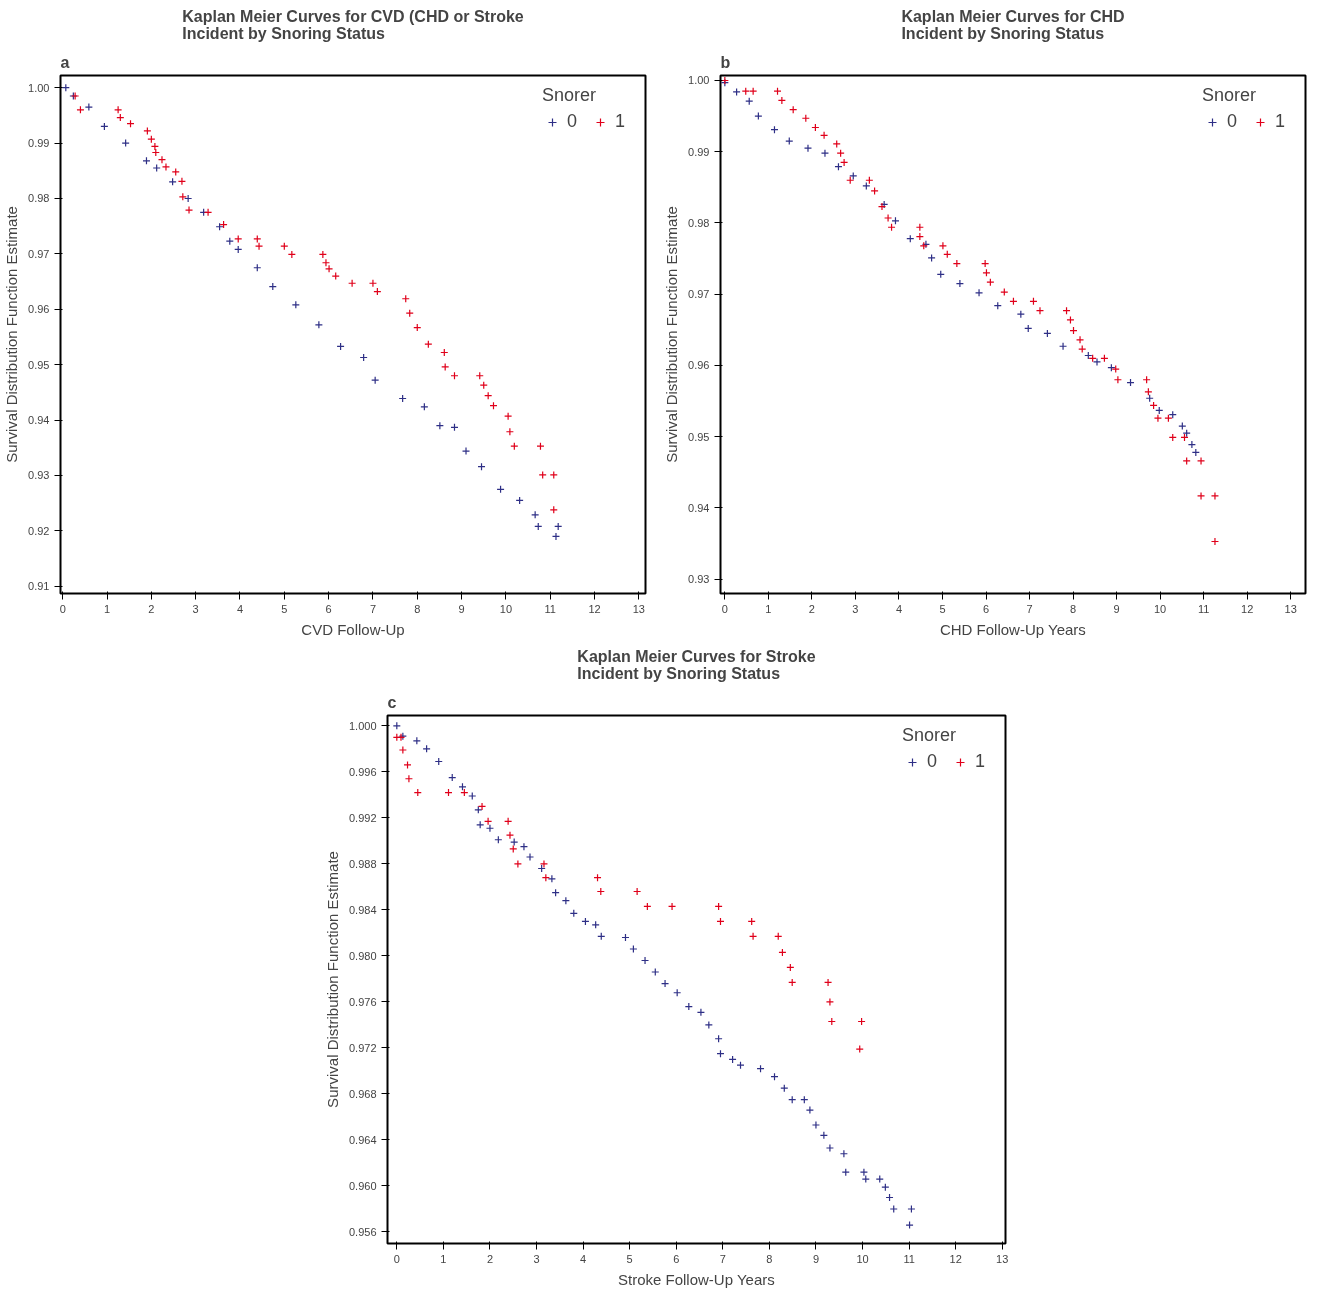 This screenshot has width=1326, height=1301. I want to click on x-tick-label: 4, so click(240, 608).